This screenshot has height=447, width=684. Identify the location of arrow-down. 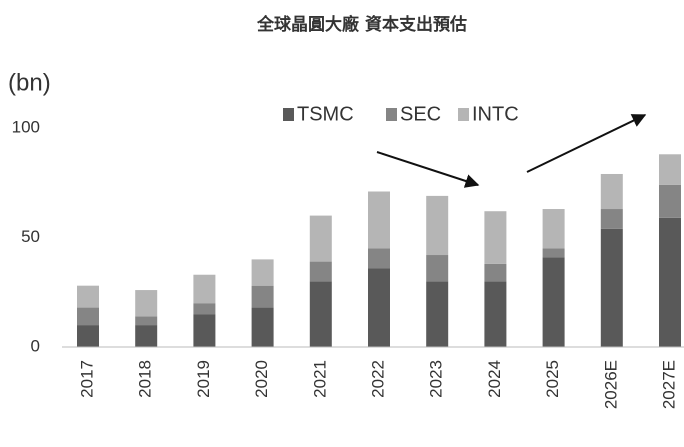
(428, 169).